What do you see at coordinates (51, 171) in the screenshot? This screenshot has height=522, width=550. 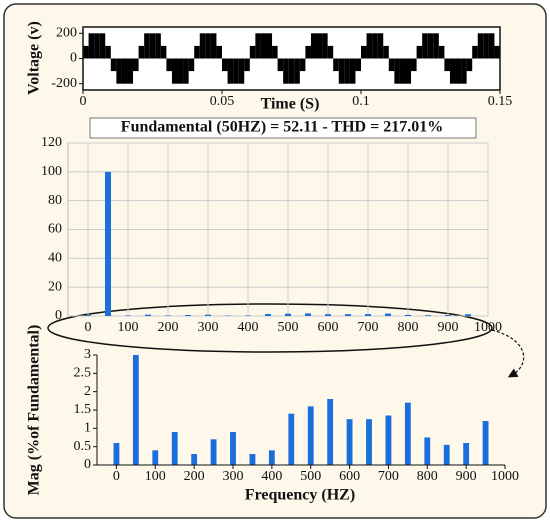 I see `y-tick-label: 100` at bounding box center [51, 171].